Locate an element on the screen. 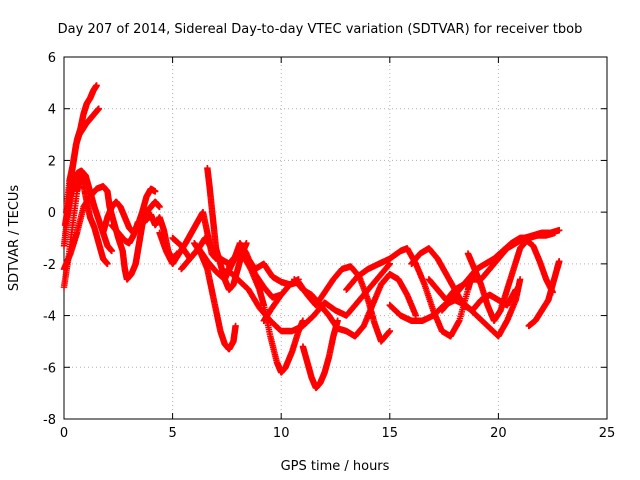 This screenshot has width=640, height=480. x-tick-label: 15 is located at coordinates (390, 433).